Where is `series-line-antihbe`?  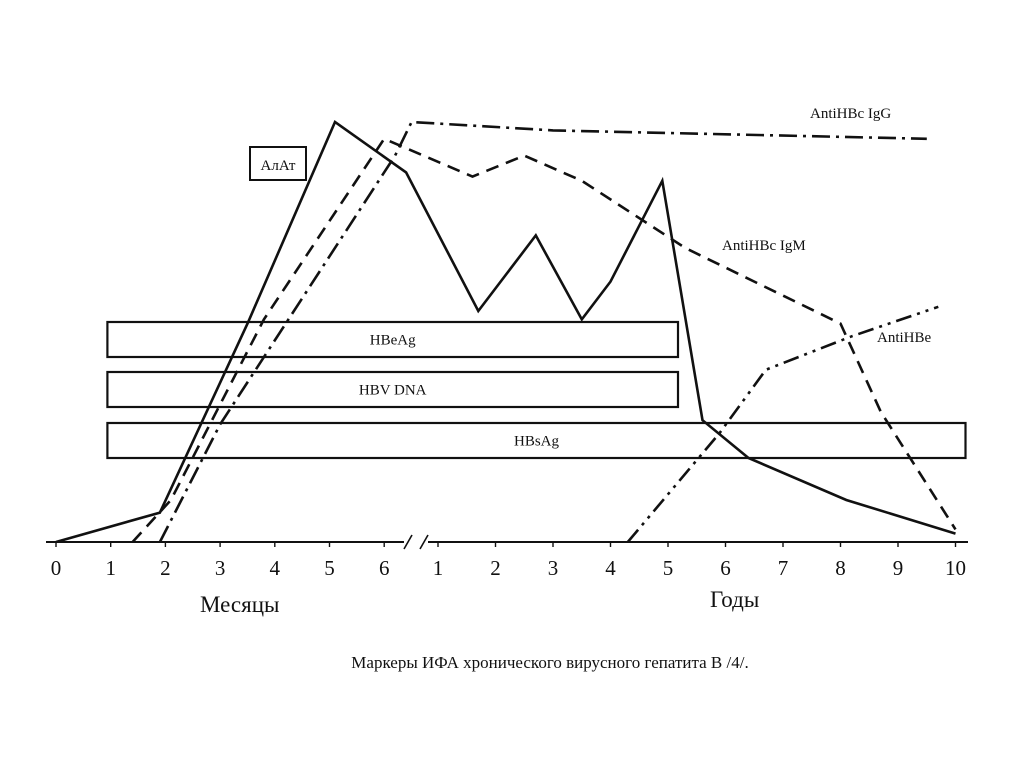
series-line-antihbe is located at coordinates (782, 424).